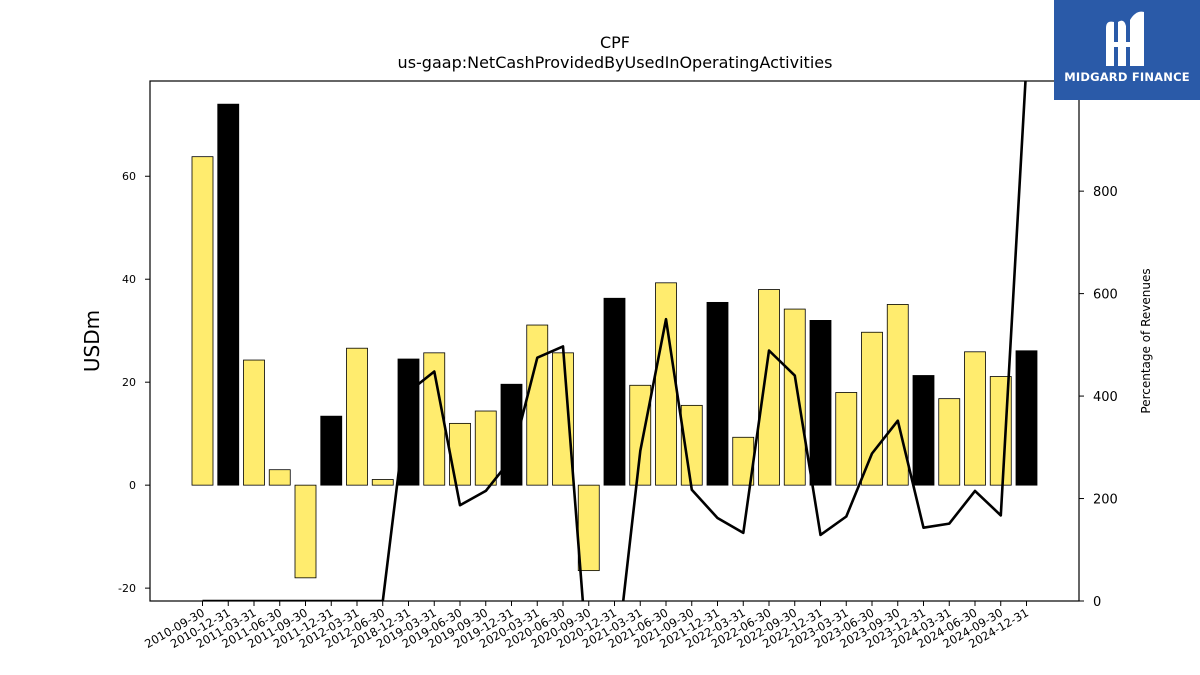  I want to click on y-tick-label: 60, so click(129, 176).